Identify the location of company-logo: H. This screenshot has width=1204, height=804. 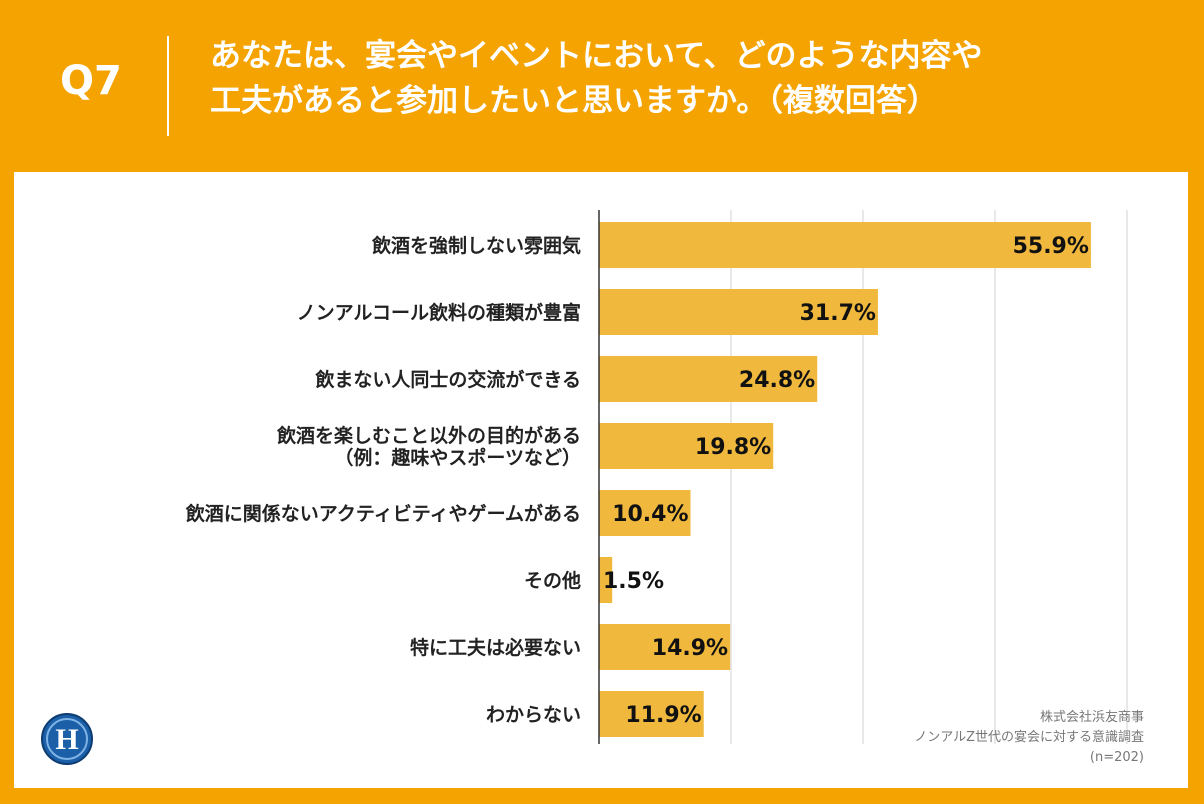
(67, 739).